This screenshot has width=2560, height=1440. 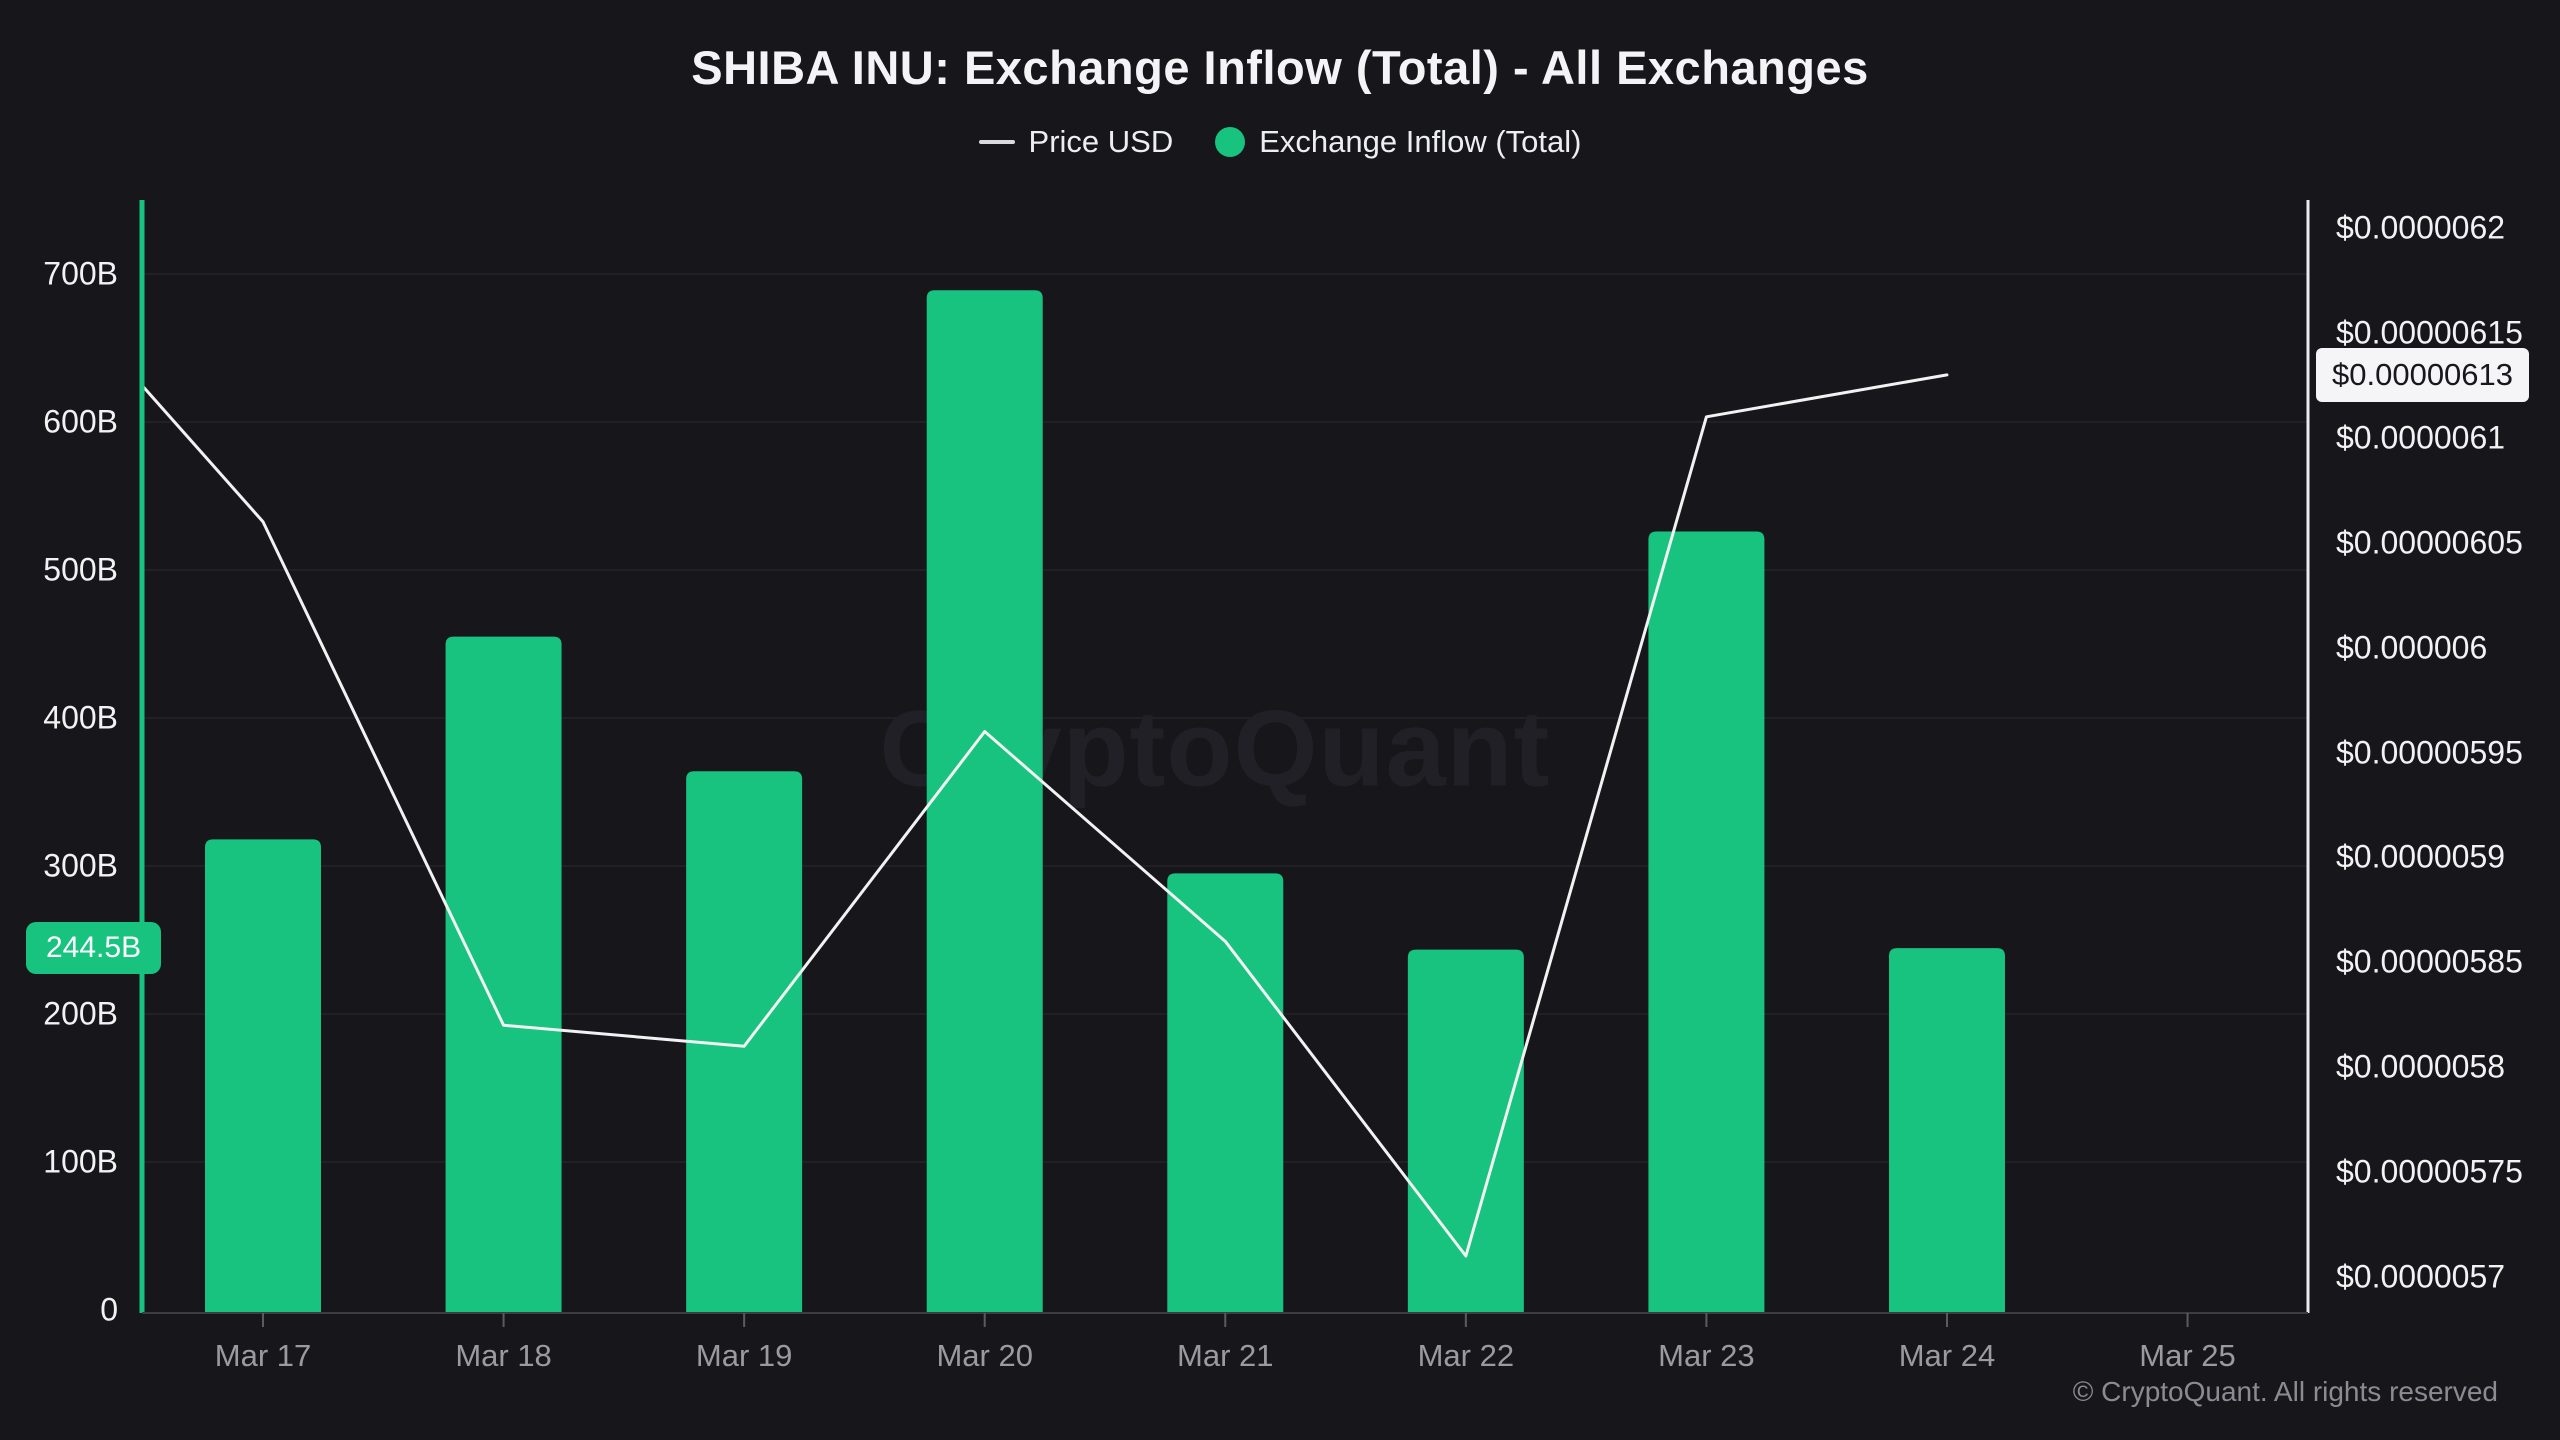 What do you see at coordinates (2429, 1171) in the screenshot?
I see `right-axis-label: $0.00000575` at bounding box center [2429, 1171].